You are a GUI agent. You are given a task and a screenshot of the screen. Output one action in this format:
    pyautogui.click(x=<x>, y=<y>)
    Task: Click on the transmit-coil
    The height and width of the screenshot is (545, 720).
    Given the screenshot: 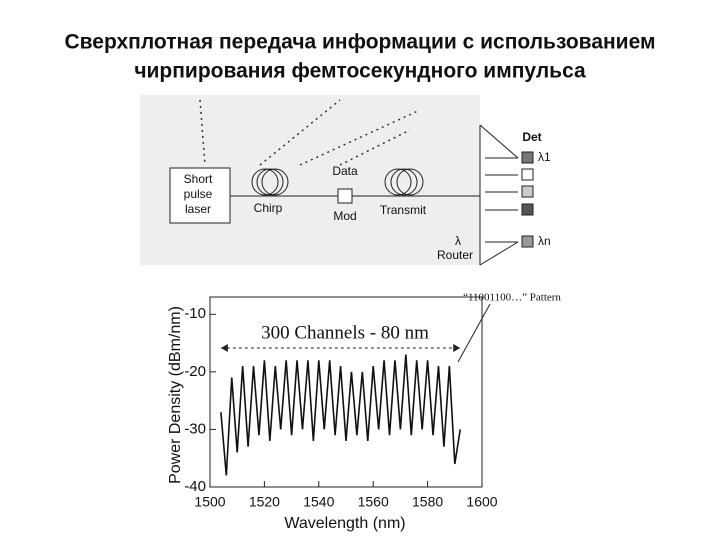 What is the action you would take?
    pyautogui.click(x=404, y=182)
    